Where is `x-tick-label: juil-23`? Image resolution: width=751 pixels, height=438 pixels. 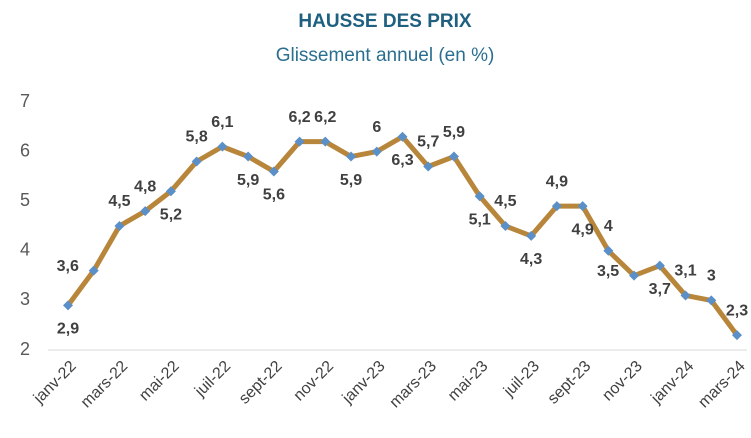
x-tick-label: juil-23 is located at coordinates (521, 379).